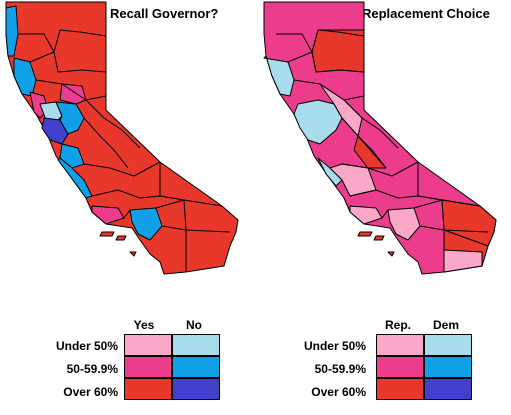  What do you see at coordinates (338, 392) in the screenshot?
I see `legend2-row-over-60: Over 60%` at bounding box center [338, 392].